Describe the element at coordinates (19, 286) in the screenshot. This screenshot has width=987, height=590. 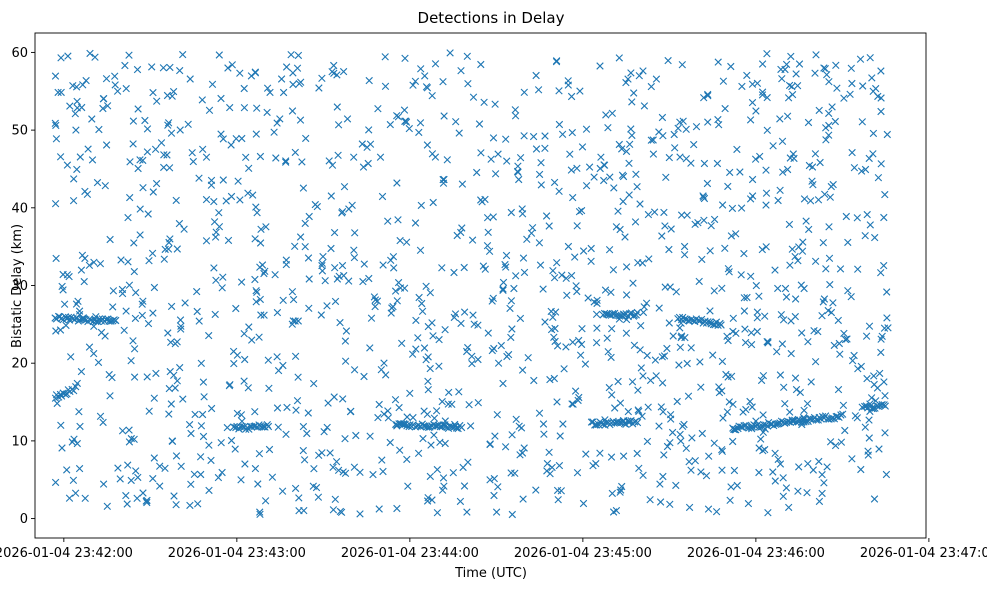
I see `y-tick-label: 30` at that location.